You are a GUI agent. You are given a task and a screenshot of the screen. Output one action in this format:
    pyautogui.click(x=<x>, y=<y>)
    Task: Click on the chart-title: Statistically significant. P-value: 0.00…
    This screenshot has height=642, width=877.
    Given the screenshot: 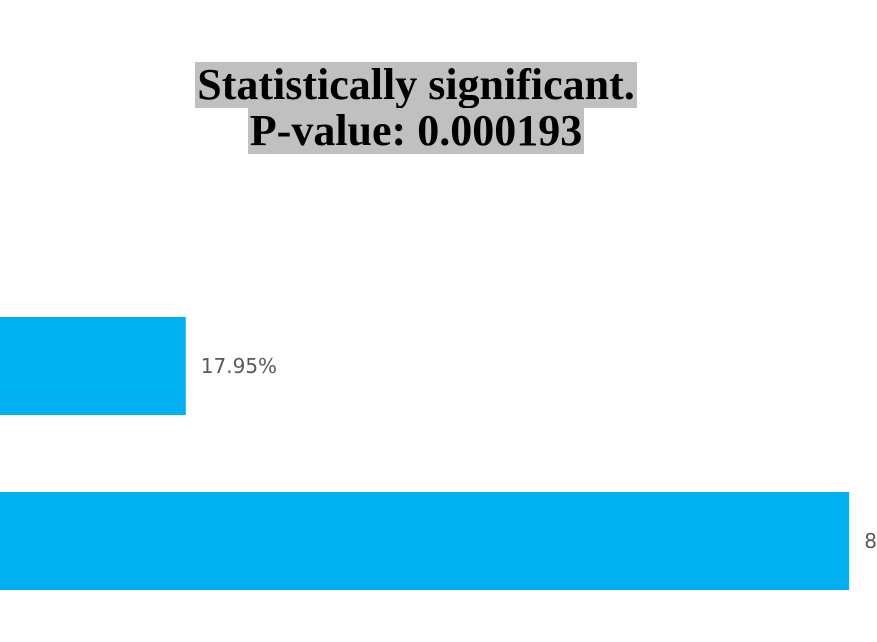 What is the action you would take?
    pyautogui.click(x=416, y=108)
    